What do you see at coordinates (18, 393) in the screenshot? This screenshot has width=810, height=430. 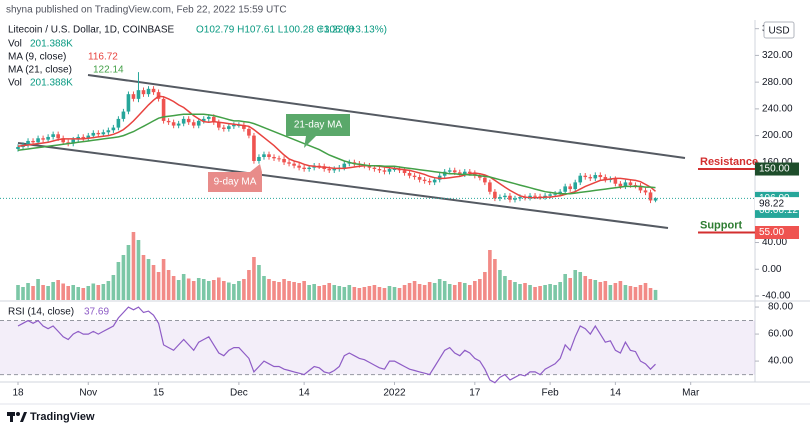 I see `x-tick-label: 18` at bounding box center [18, 393].